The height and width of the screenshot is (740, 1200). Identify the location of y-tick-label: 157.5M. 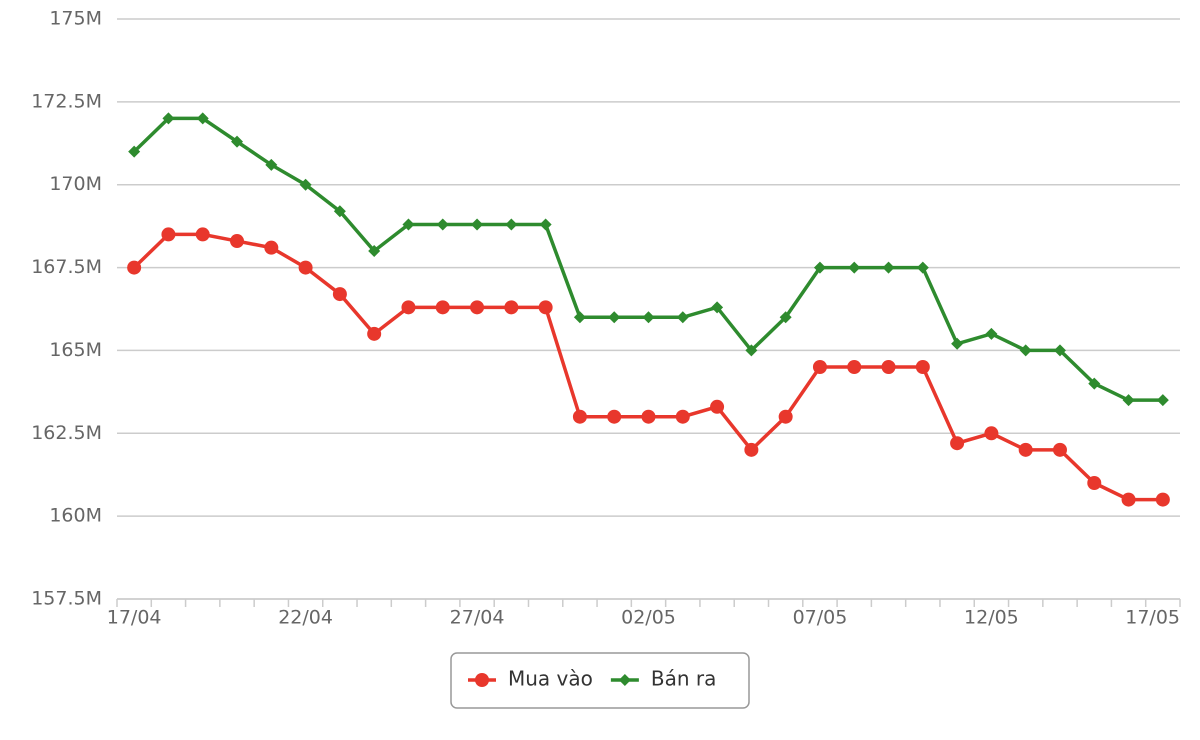
(66, 599).